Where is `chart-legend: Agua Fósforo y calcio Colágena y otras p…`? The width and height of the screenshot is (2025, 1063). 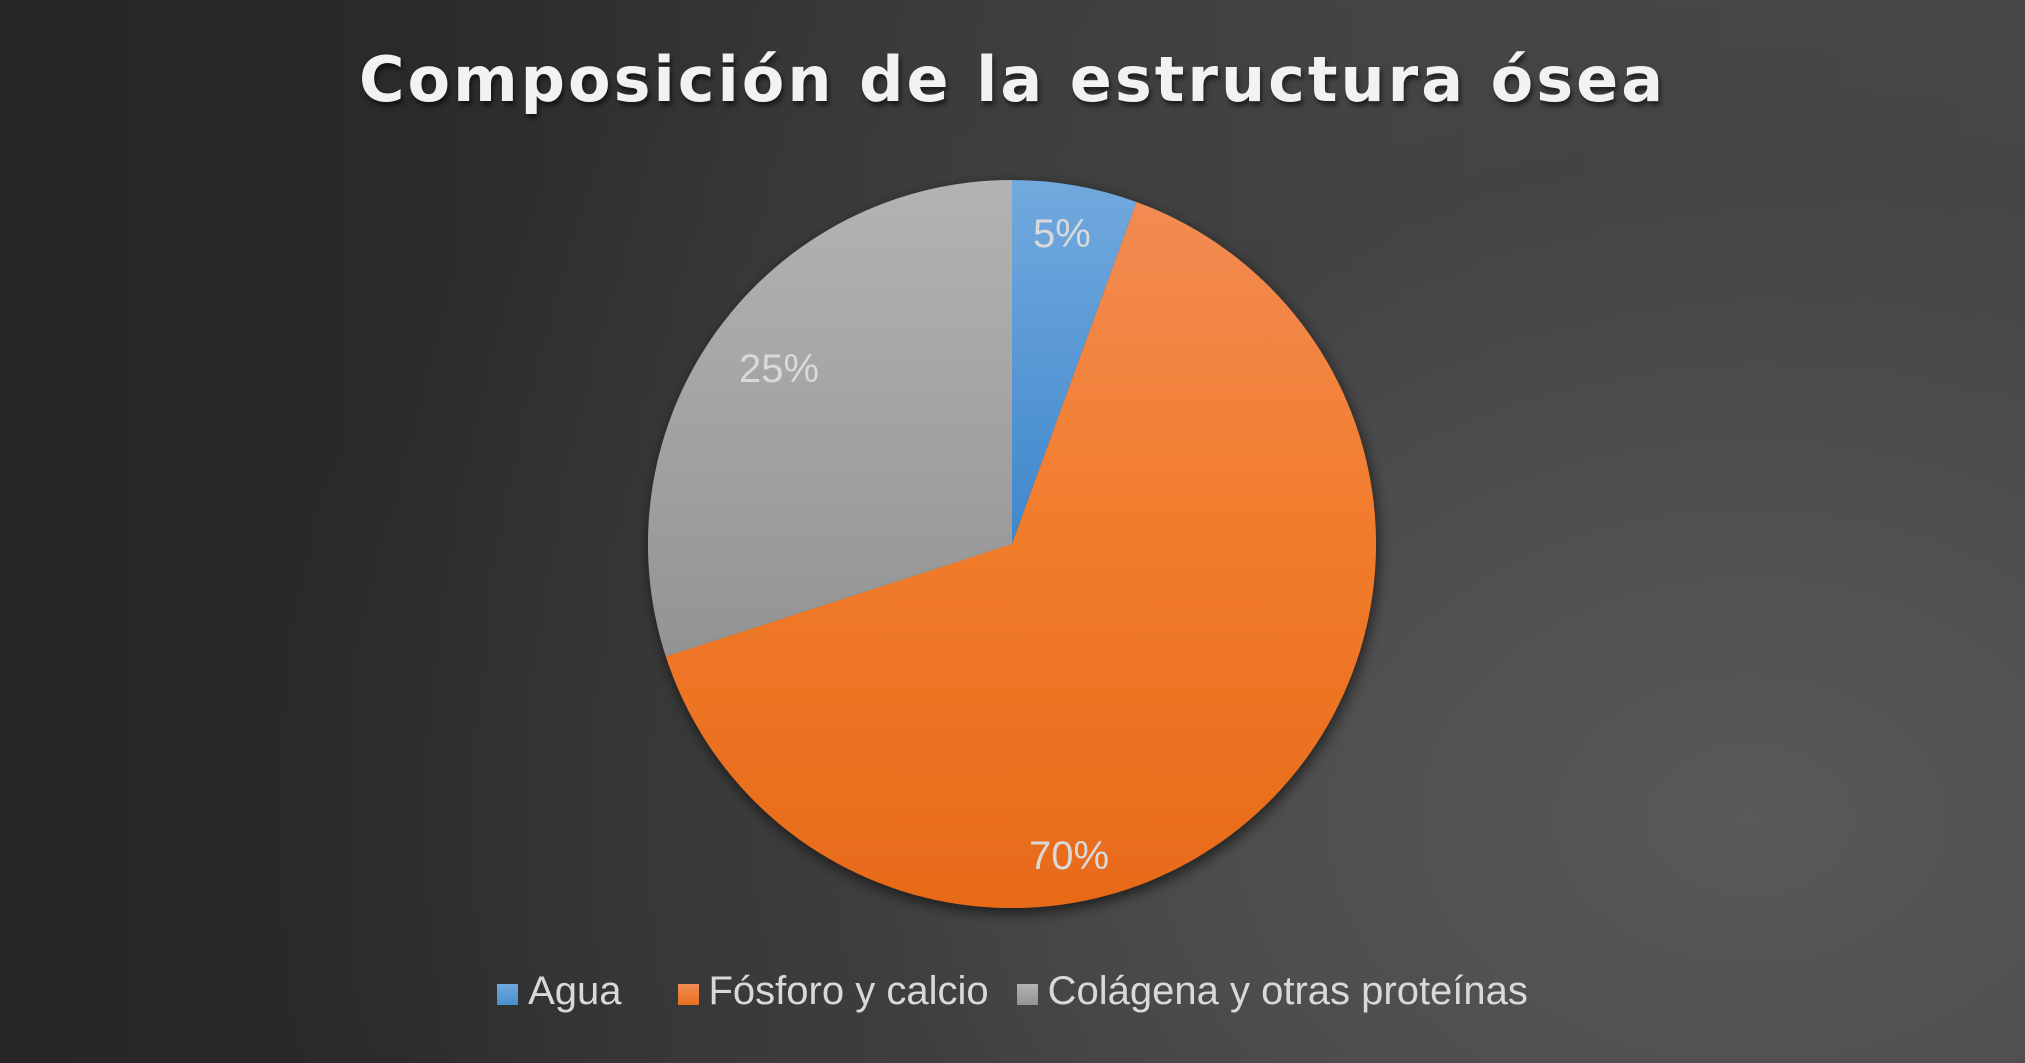
chart-legend: Agua Fósforo y calcio Colágena y otras p… is located at coordinates (1012, 991).